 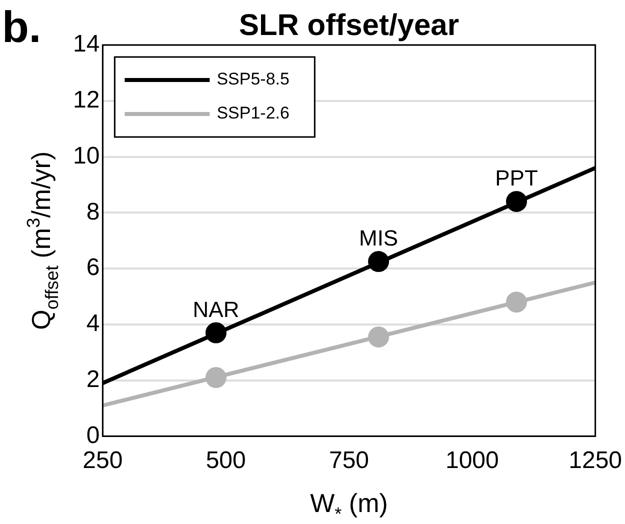 What do you see at coordinates (93, 324) in the screenshot?
I see `y-tick-label: 4` at bounding box center [93, 324].